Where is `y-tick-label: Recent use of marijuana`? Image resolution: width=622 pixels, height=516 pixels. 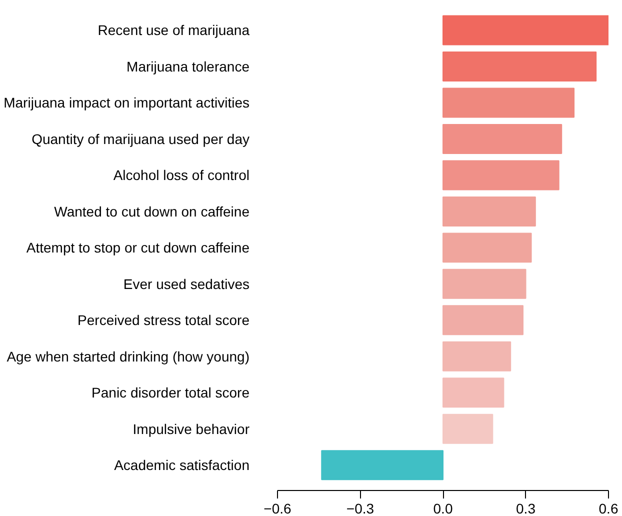
y-tick-label: Recent use of marijuana is located at coordinates (174, 30).